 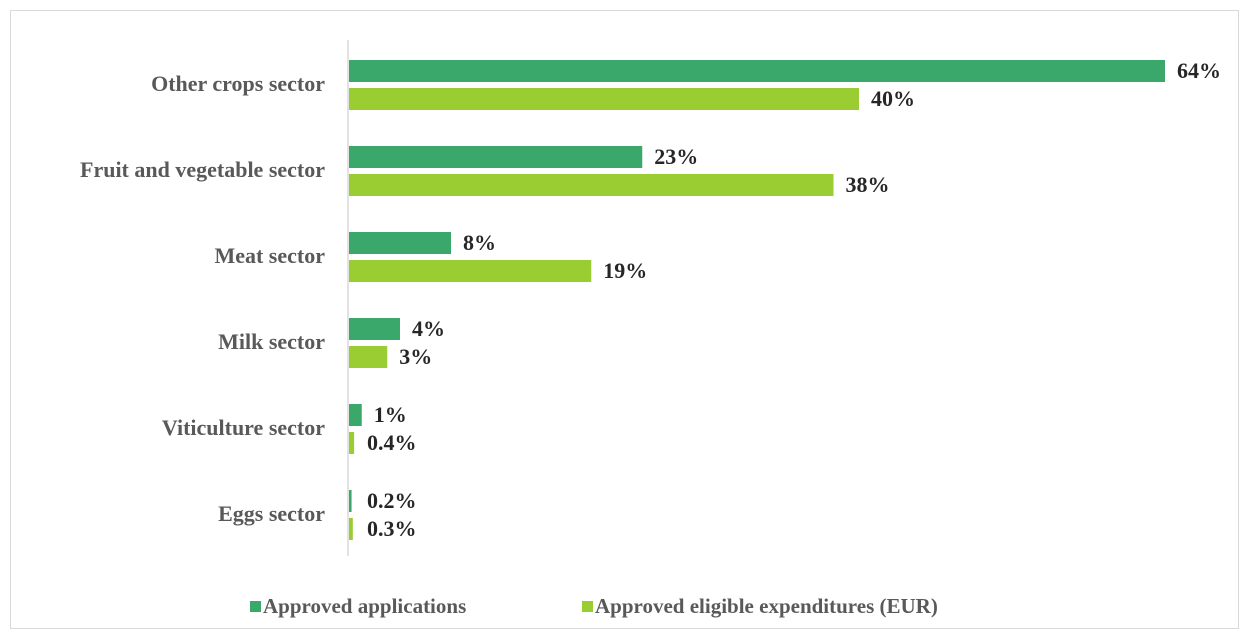 What do you see at coordinates (415, 356) in the screenshot?
I see `value-label: 3%` at bounding box center [415, 356].